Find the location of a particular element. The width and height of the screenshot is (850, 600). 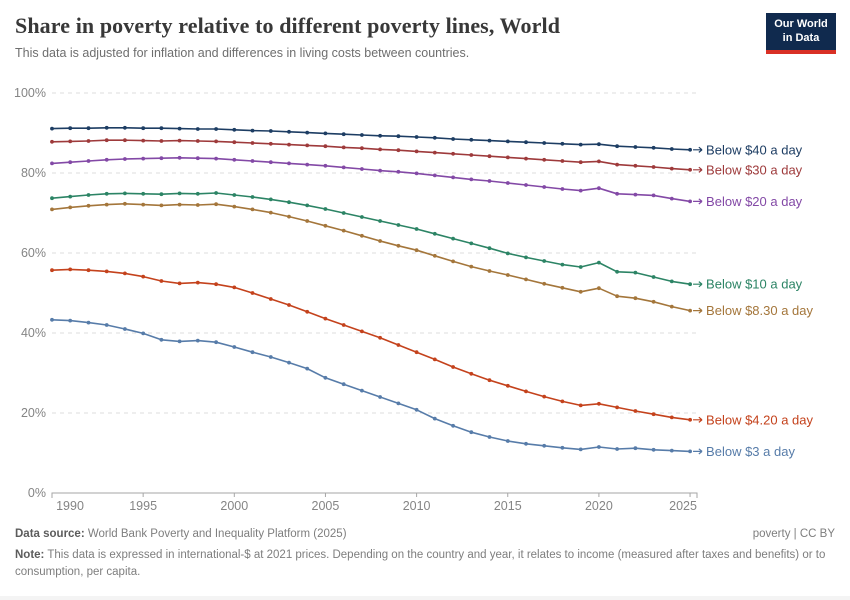

data-point-below-10-a-day-2009 is located at coordinates (398, 225).